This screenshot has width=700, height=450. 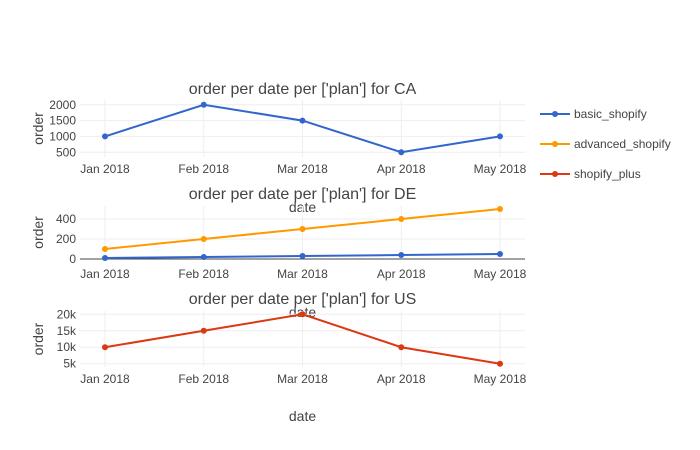 I want to click on y-tick-label: 1500, so click(x=62, y=121).